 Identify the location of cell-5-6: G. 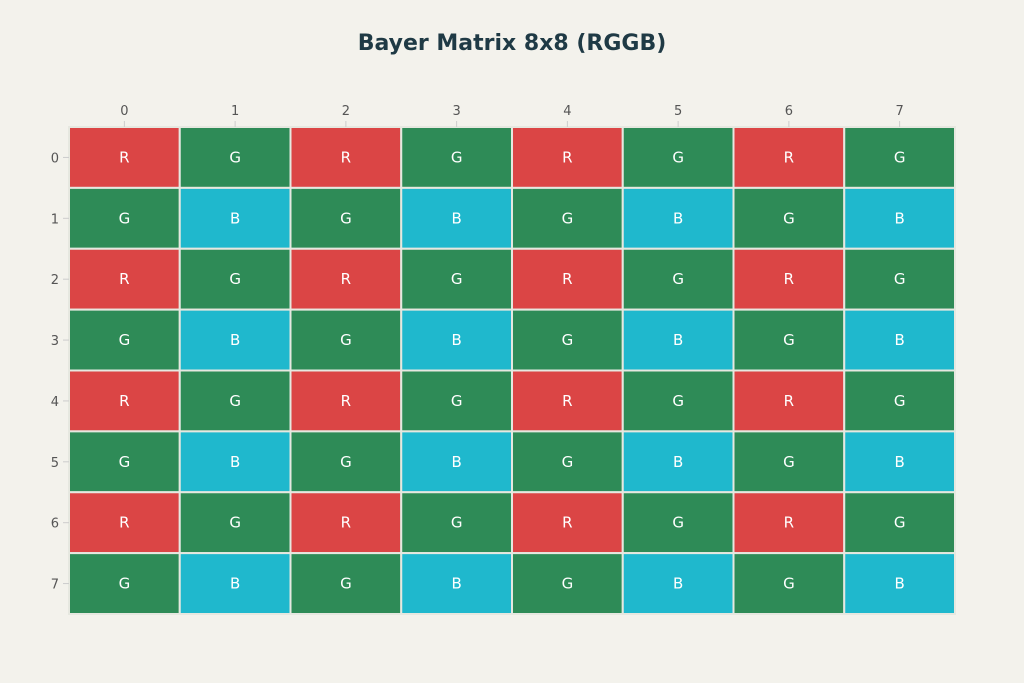
(789, 462).